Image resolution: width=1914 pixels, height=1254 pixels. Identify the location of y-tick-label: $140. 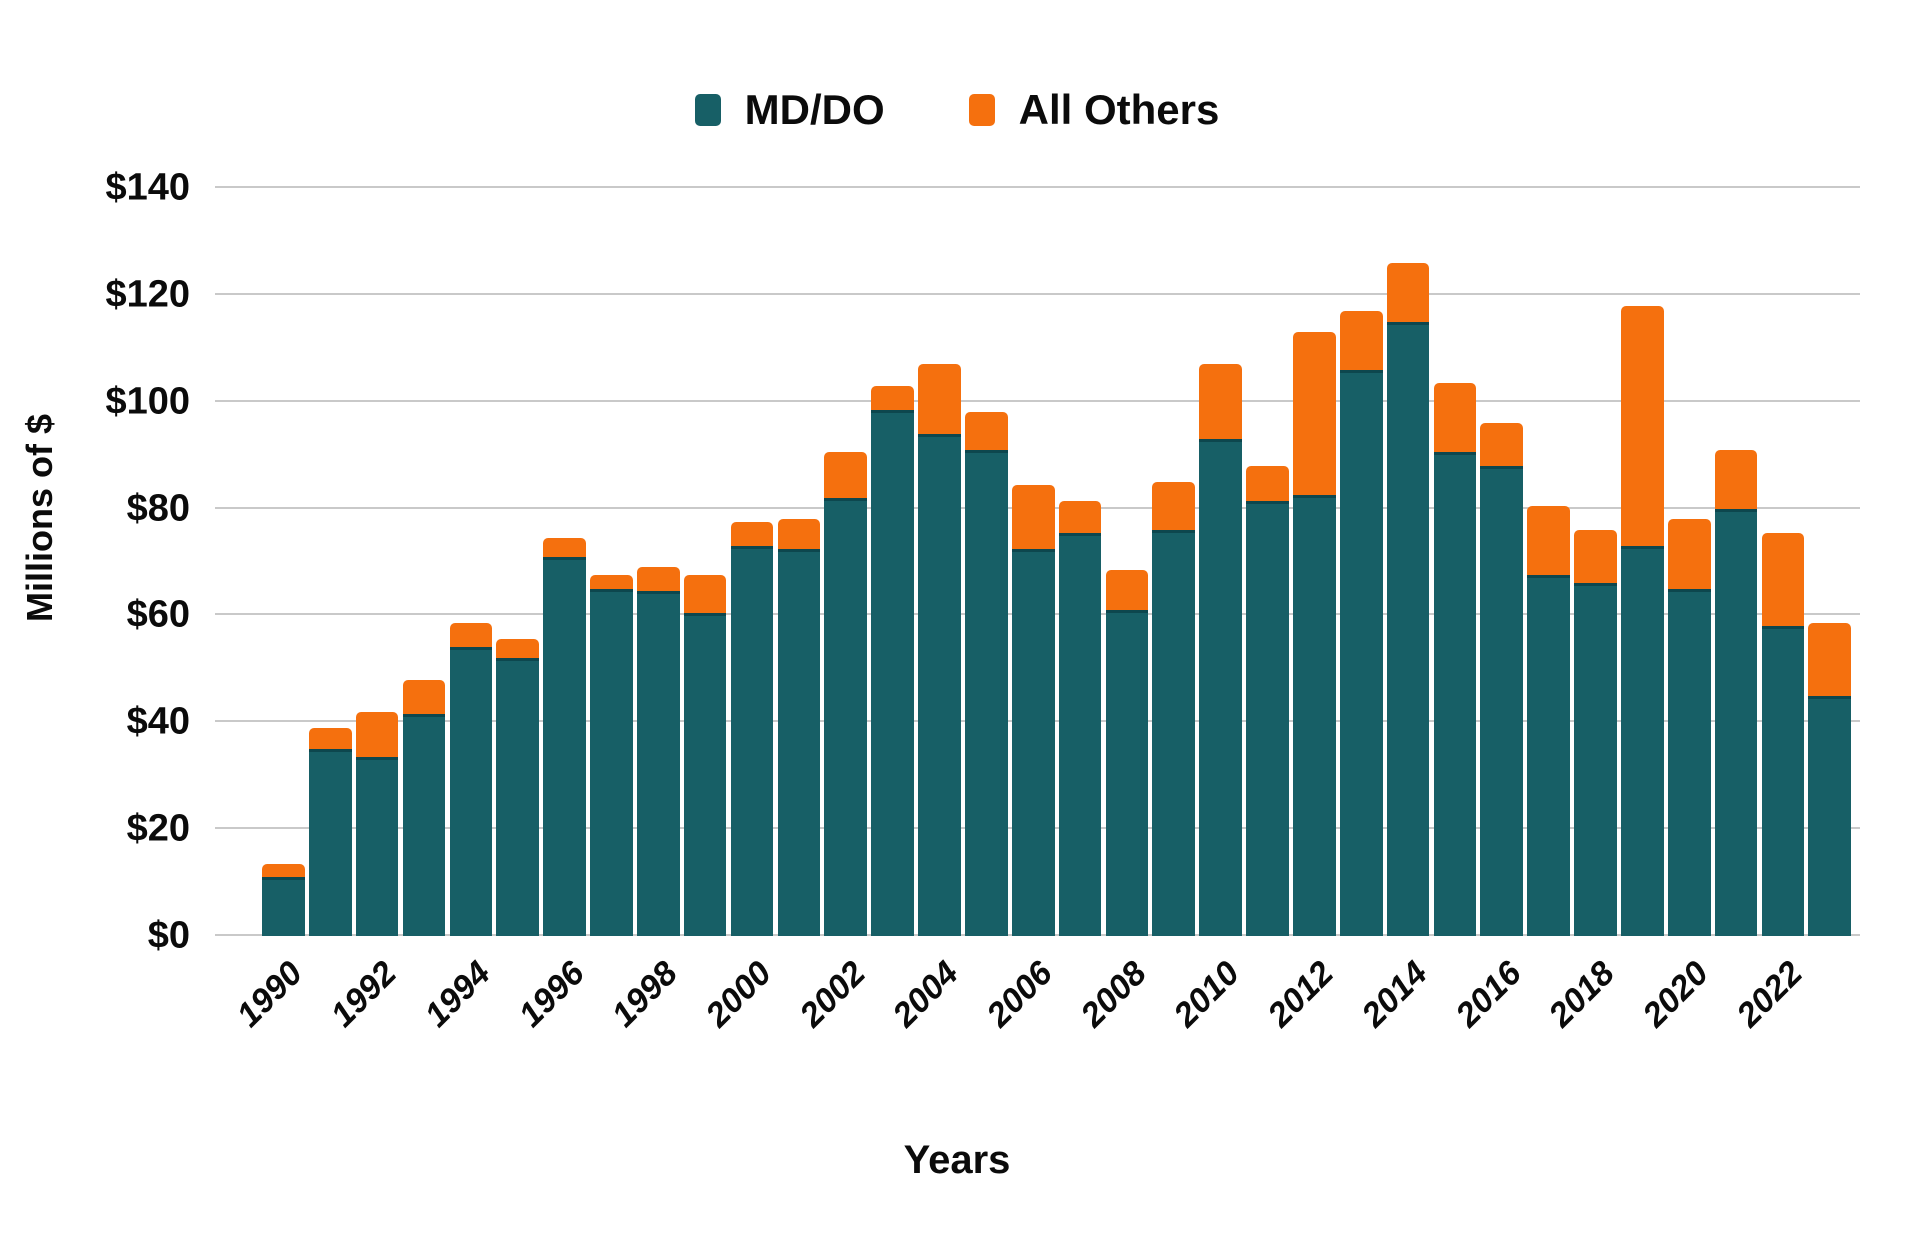
(147, 187).